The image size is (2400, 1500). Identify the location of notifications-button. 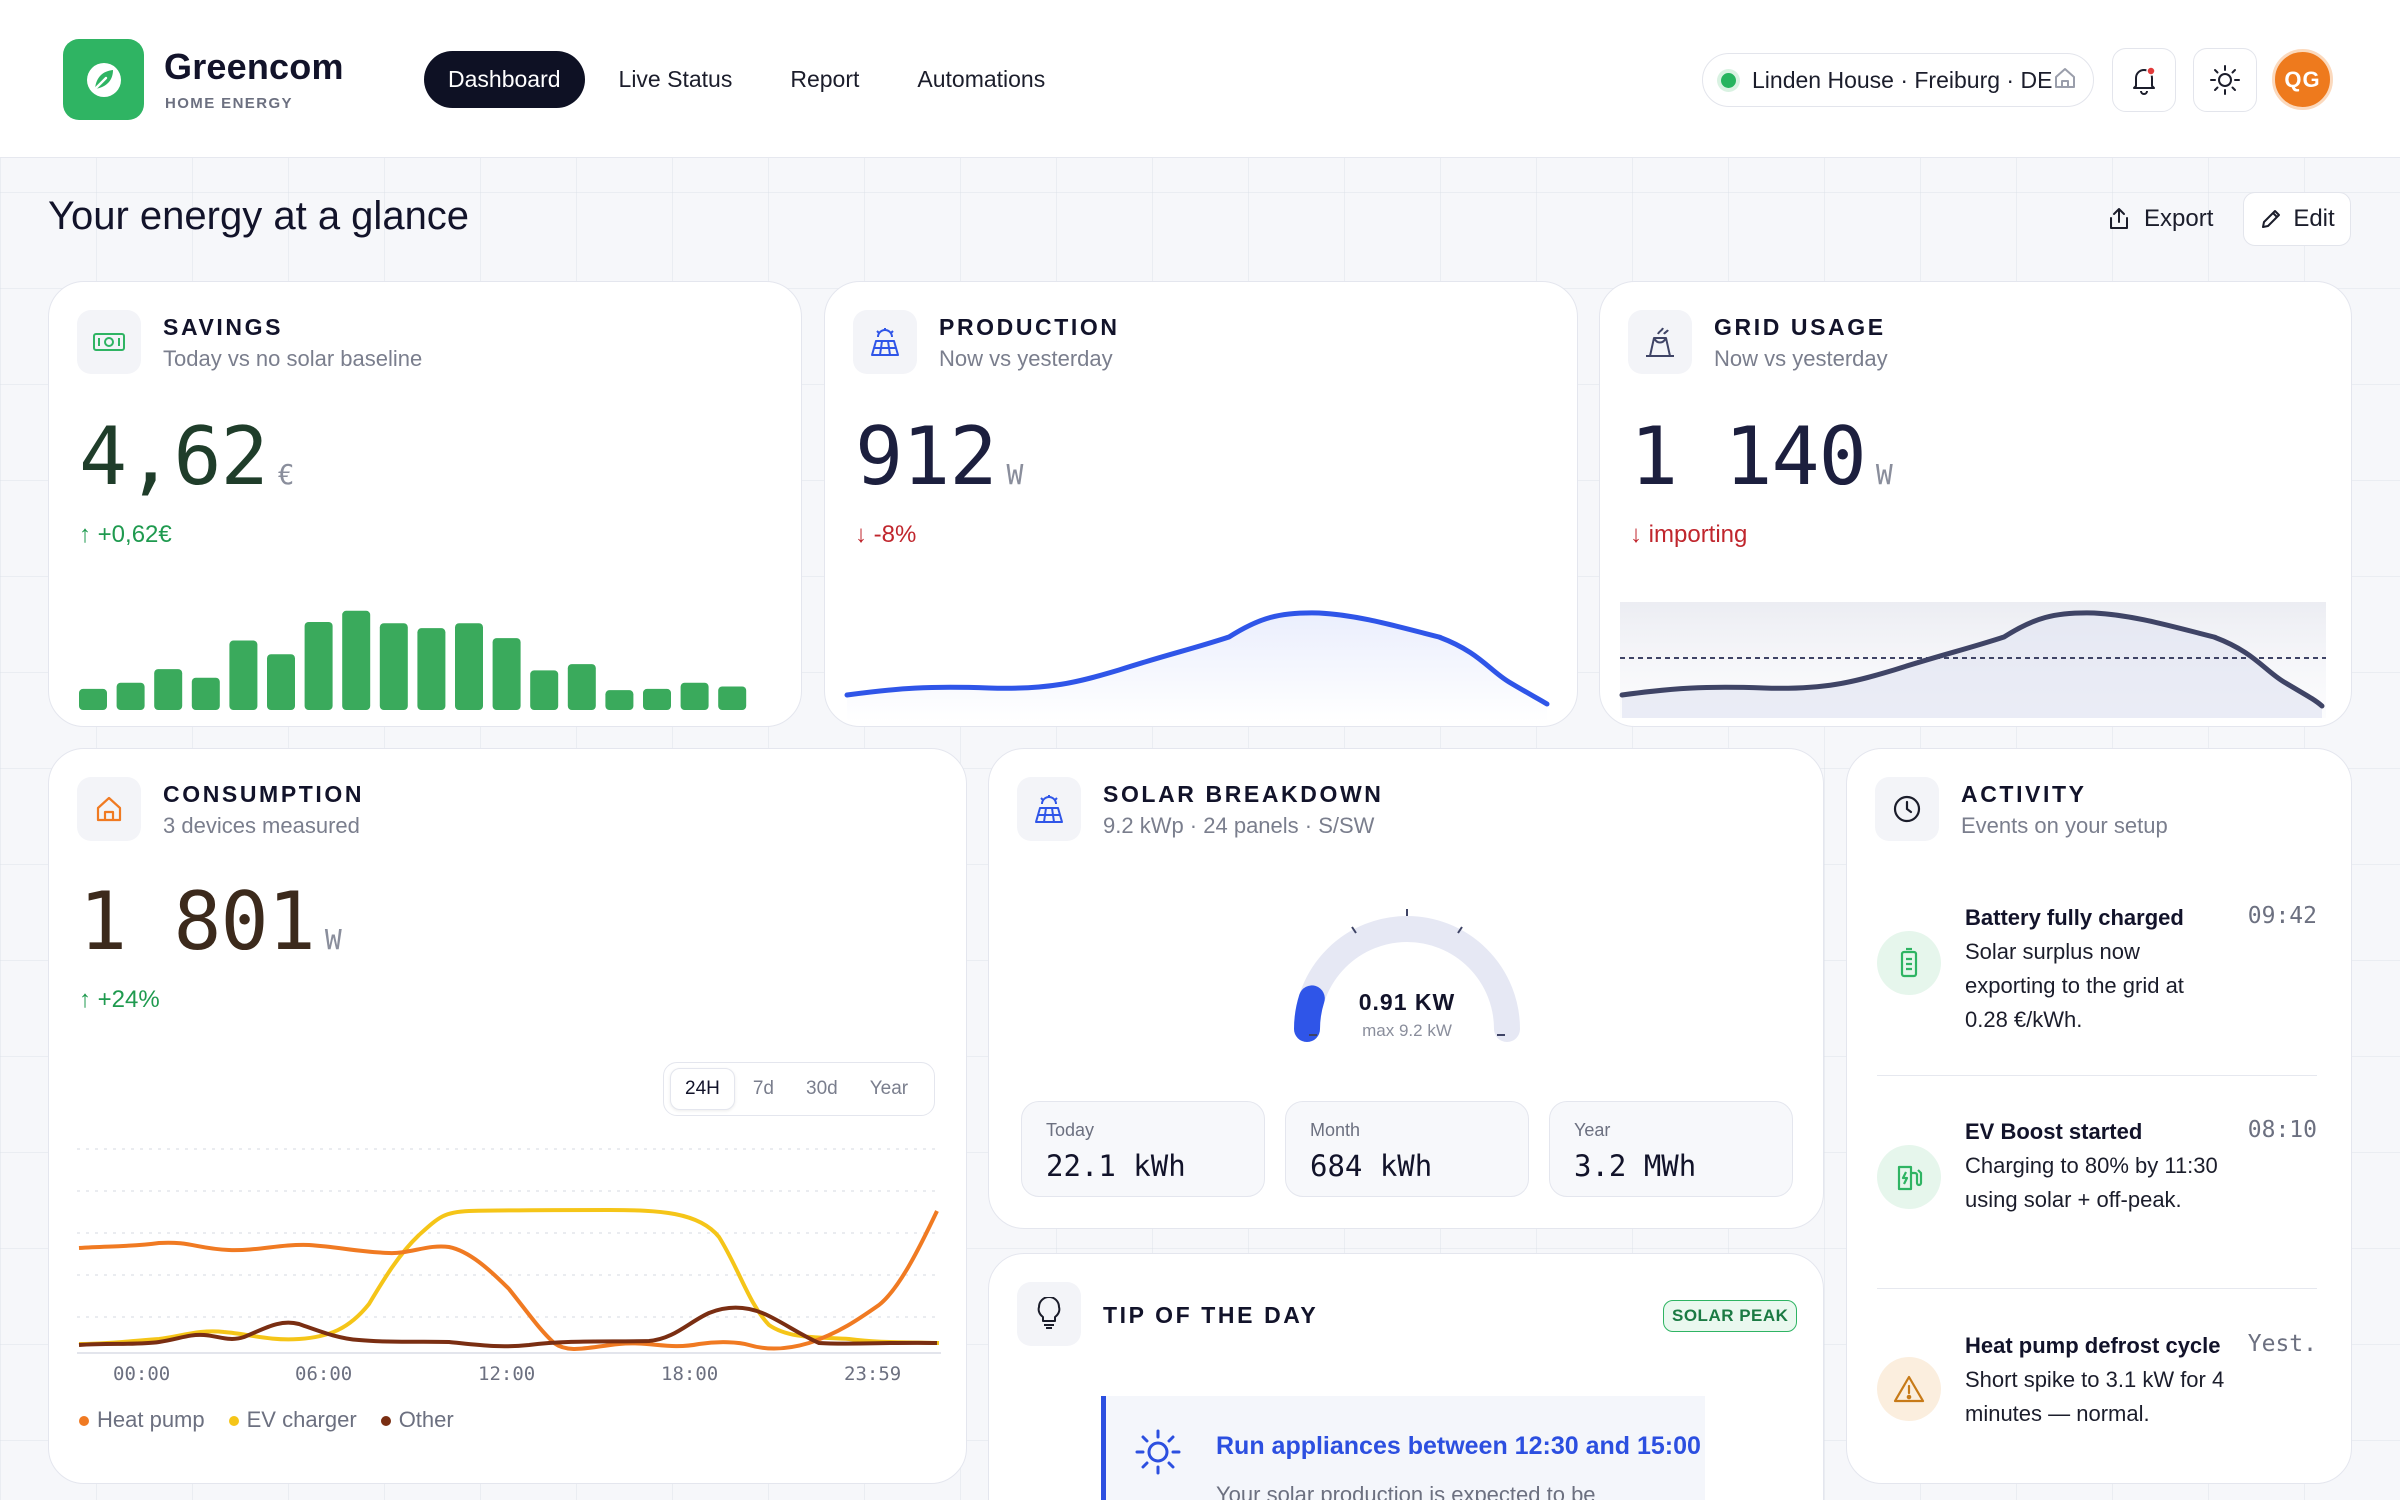
(2144, 80).